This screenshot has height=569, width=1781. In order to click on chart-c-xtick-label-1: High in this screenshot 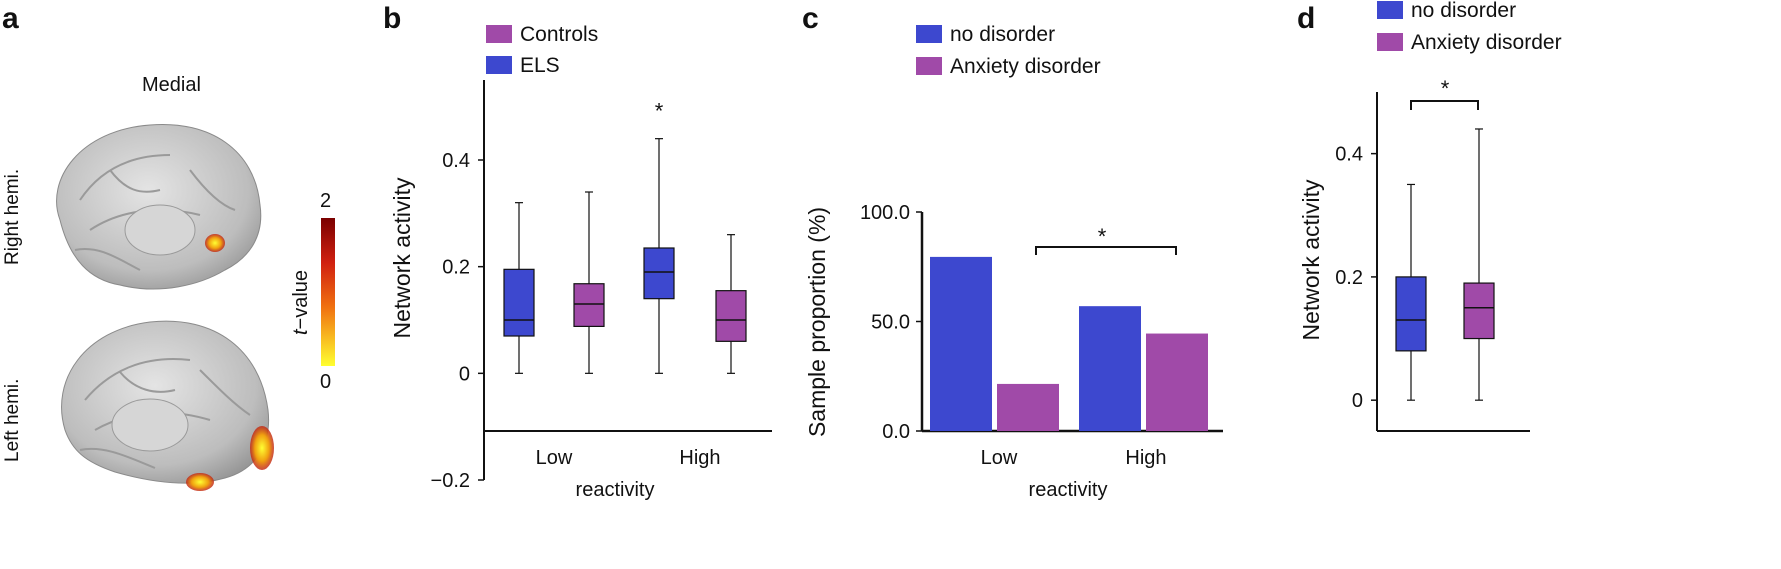, I will do `click(1145, 458)`.